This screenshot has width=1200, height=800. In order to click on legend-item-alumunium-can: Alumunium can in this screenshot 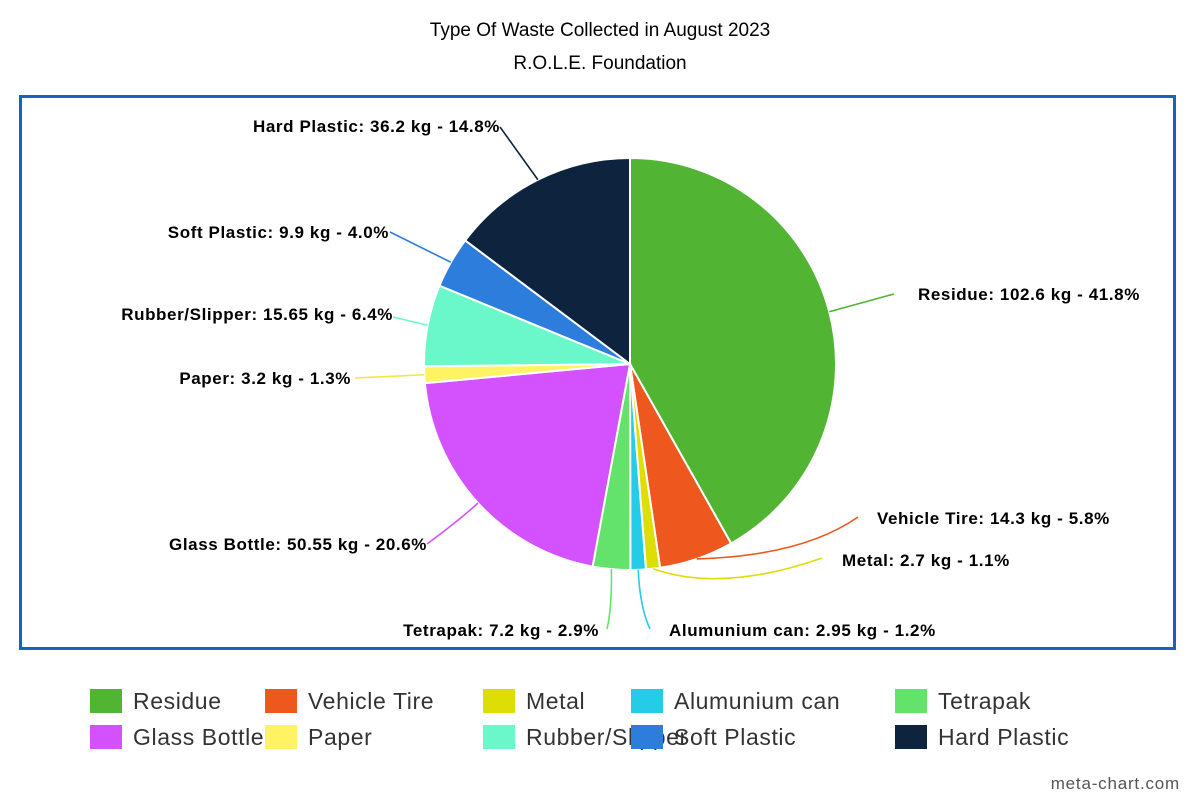, I will do `click(763, 701)`.